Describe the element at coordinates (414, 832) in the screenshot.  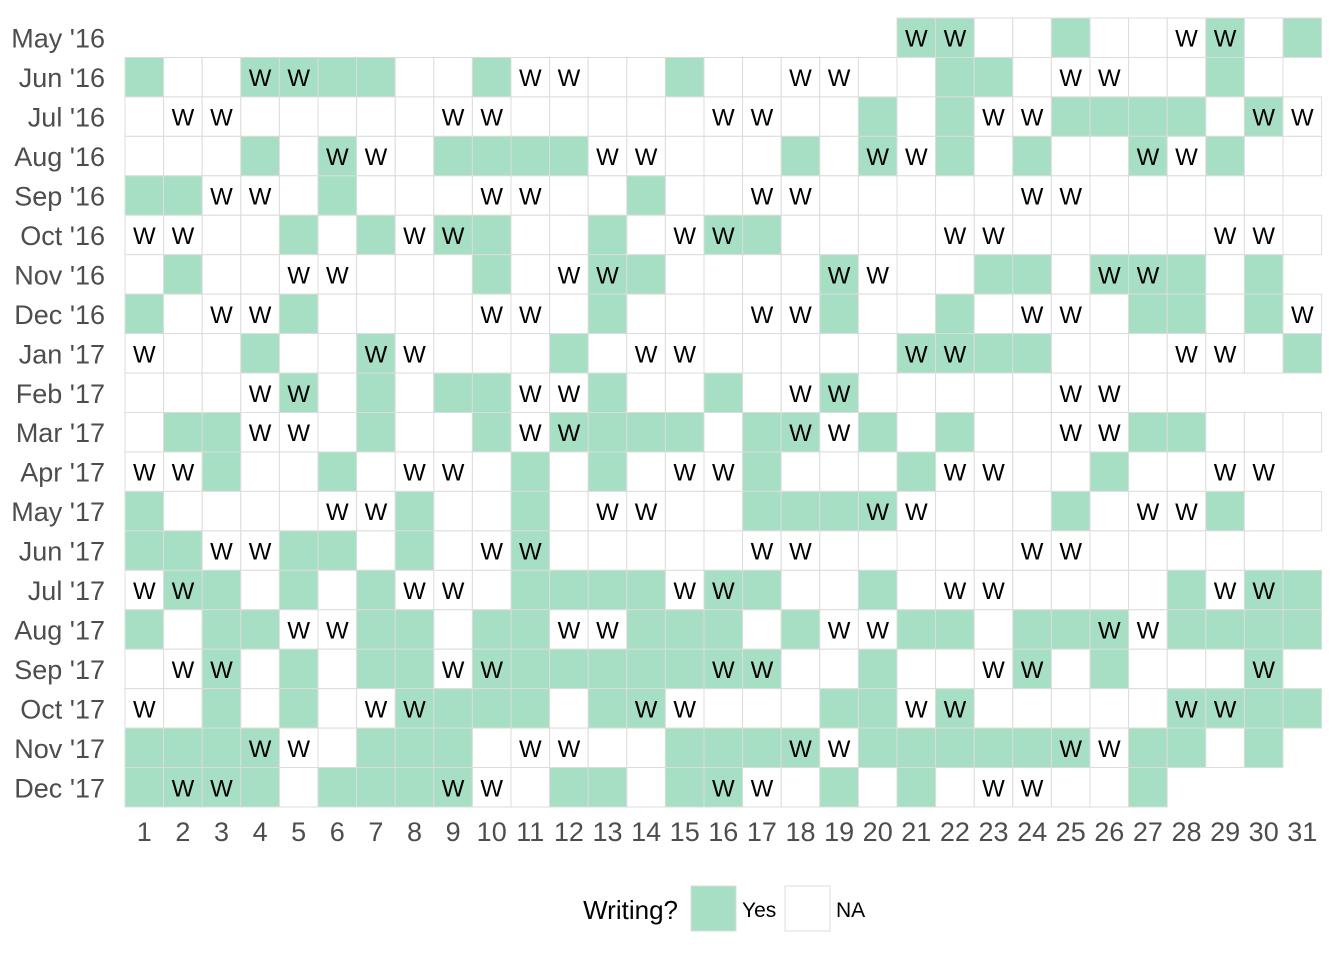
I see `day-label: 8` at that location.